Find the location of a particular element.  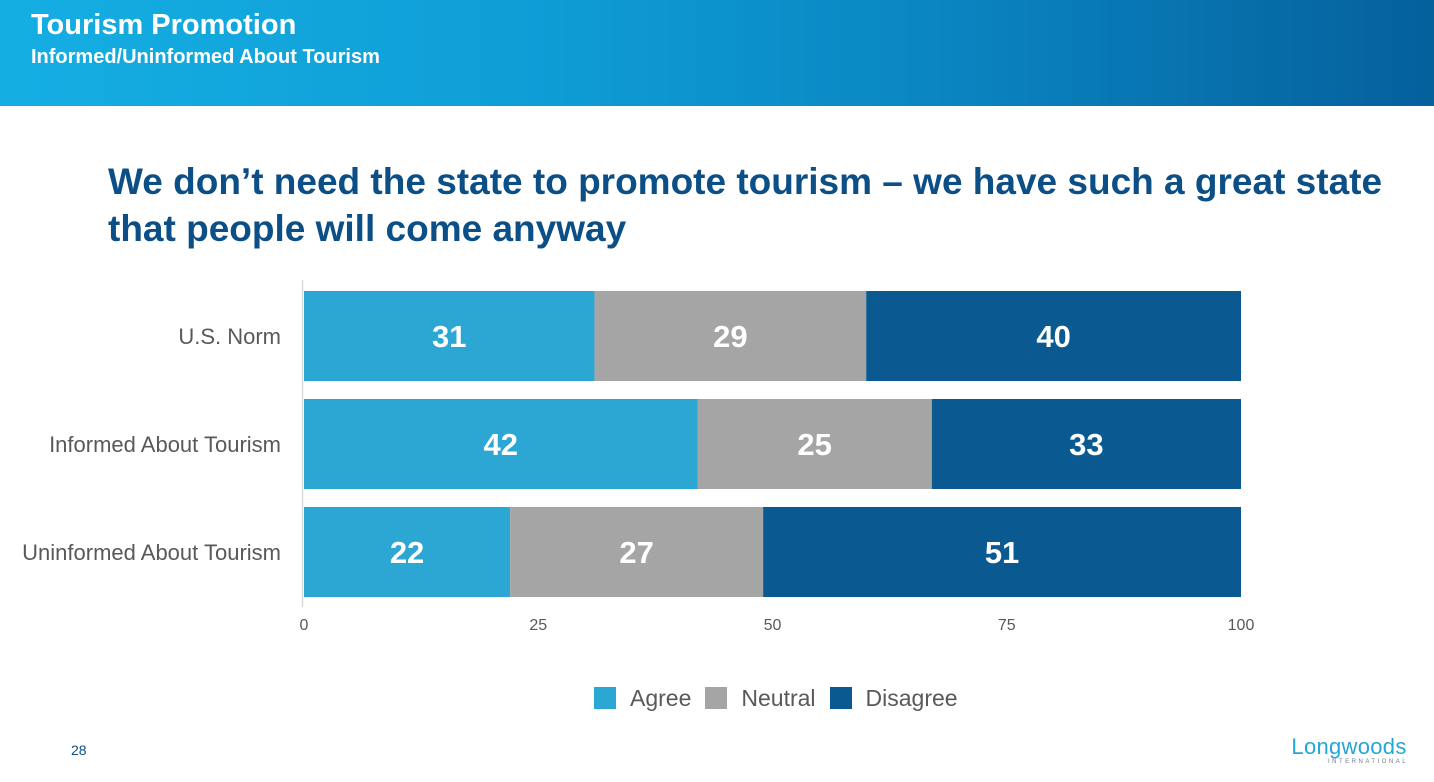

data-label-agree-informed-about-tourism: 42 is located at coordinates (501, 444).